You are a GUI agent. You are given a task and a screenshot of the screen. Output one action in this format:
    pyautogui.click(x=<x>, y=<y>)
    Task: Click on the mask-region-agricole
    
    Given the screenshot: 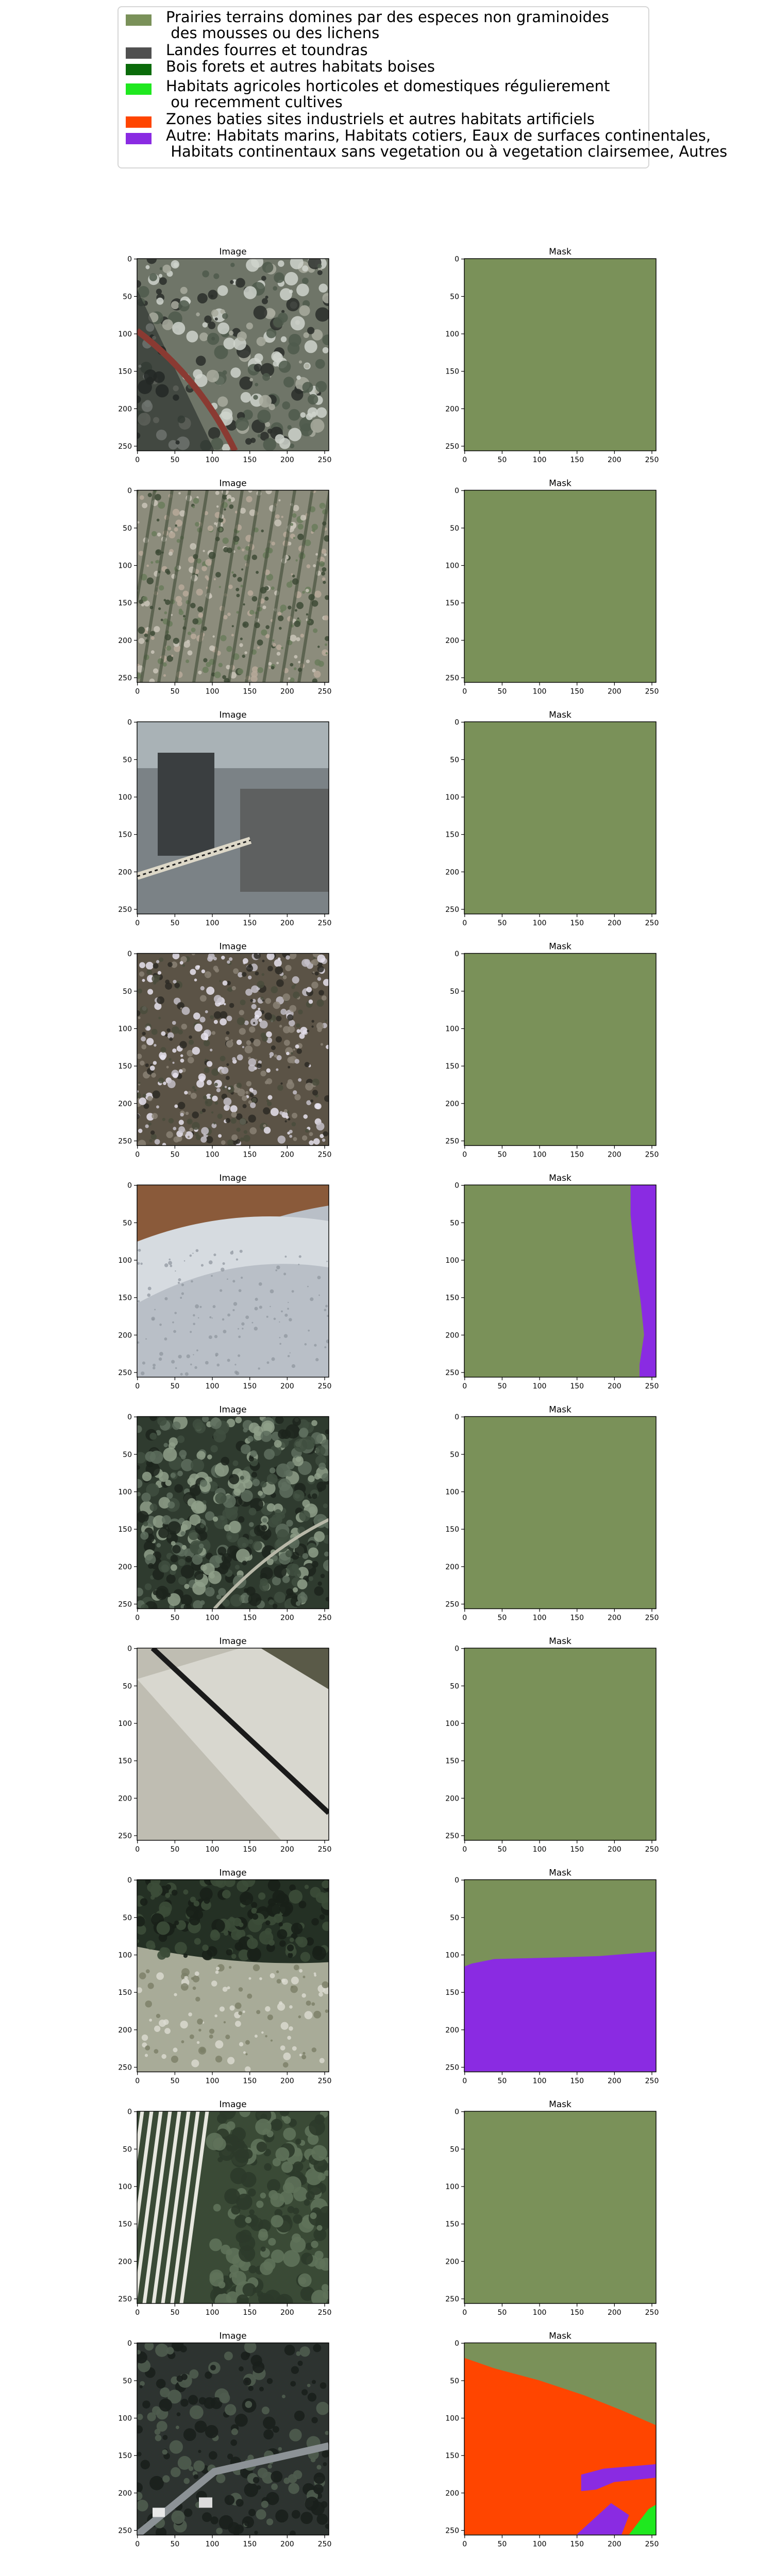 What is the action you would take?
    pyautogui.click(x=642, y=2519)
    